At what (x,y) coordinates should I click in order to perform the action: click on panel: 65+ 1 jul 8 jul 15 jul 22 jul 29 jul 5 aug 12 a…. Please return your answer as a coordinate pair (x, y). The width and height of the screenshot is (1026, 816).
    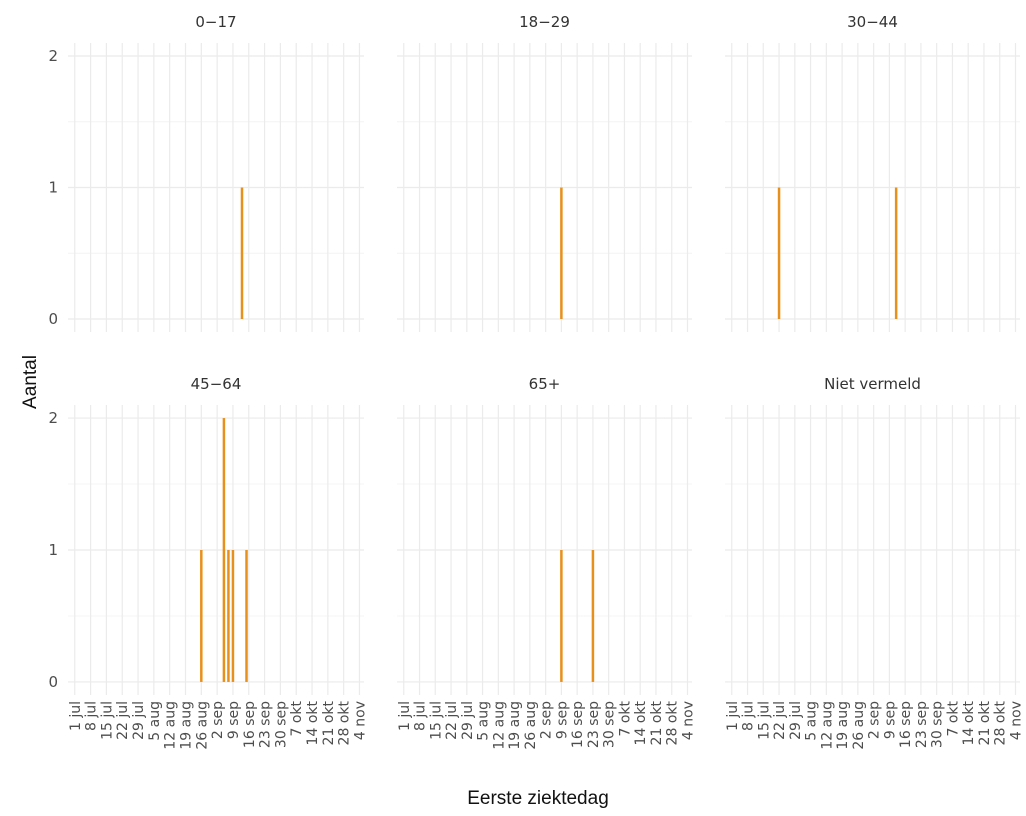
    Looking at the image, I should click on (547, 562).